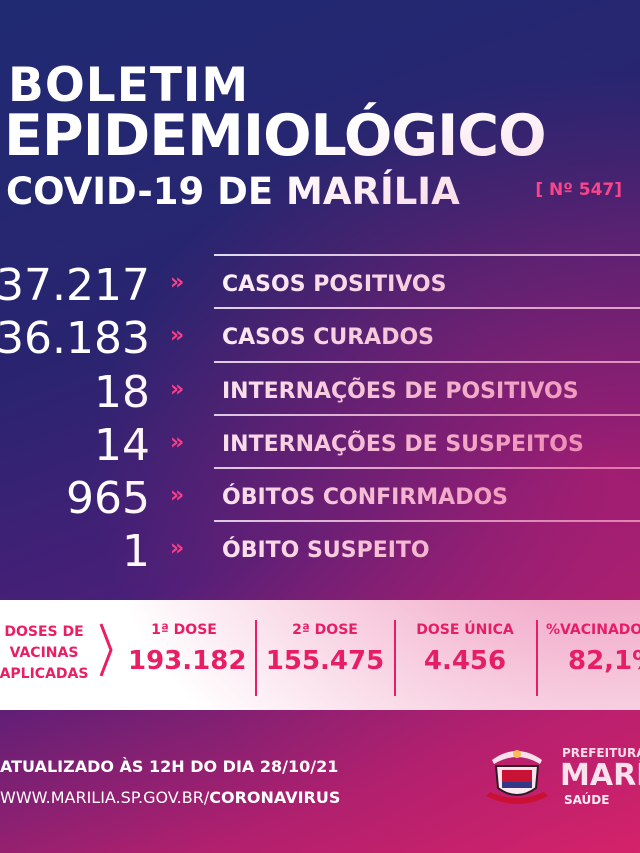 This screenshot has height=853, width=640. What do you see at coordinates (108, 498) in the screenshot?
I see `stat-value: 965` at bounding box center [108, 498].